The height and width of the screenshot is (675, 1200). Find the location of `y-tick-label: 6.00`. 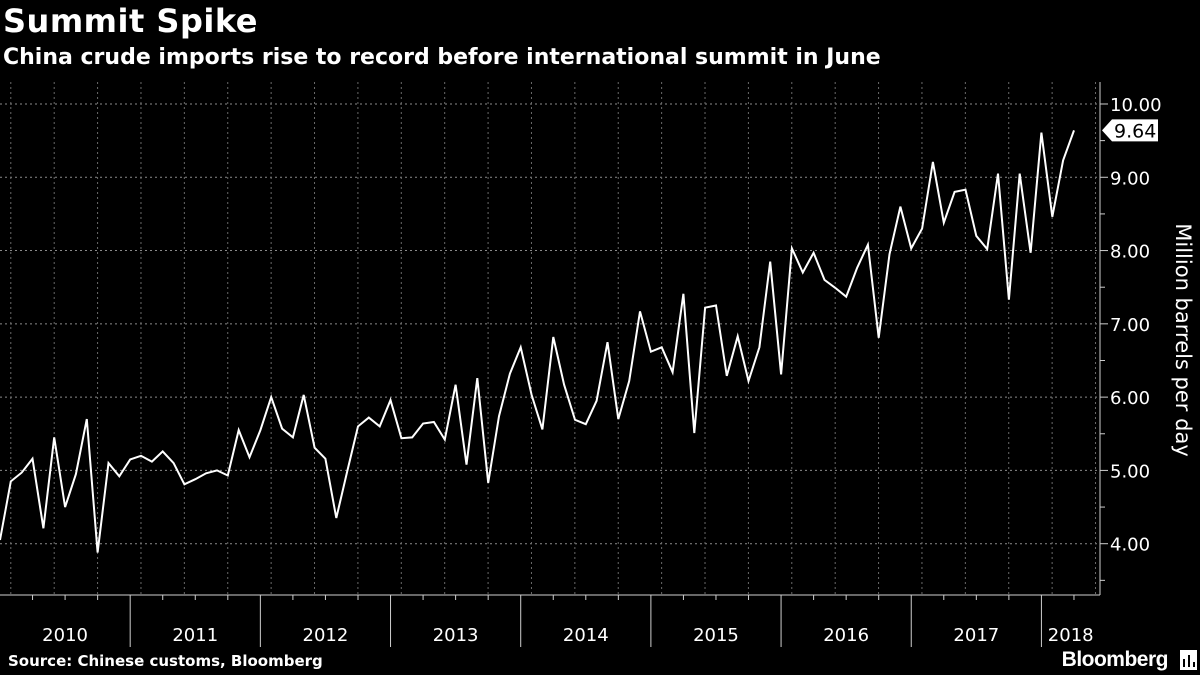

y-tick-label: 6.00 is located at coordinates (1130, 398).